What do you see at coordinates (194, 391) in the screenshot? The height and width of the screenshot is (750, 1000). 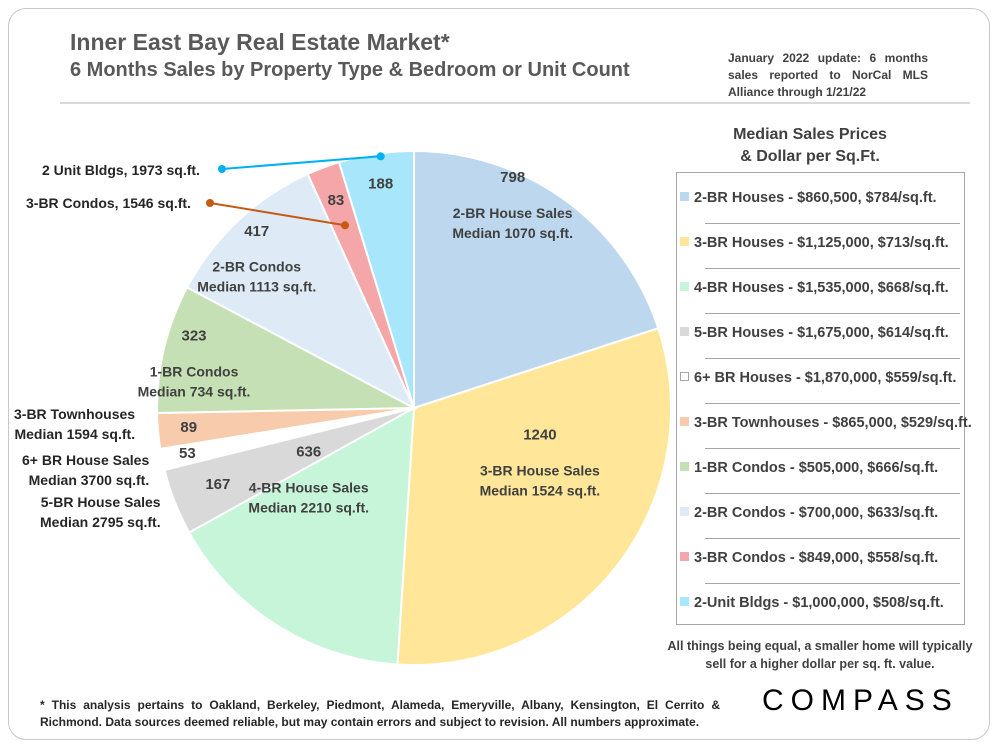 I see `slice-detail-1-br-condos: Median 734 sq.ft.` at bounding box center [194, 391].